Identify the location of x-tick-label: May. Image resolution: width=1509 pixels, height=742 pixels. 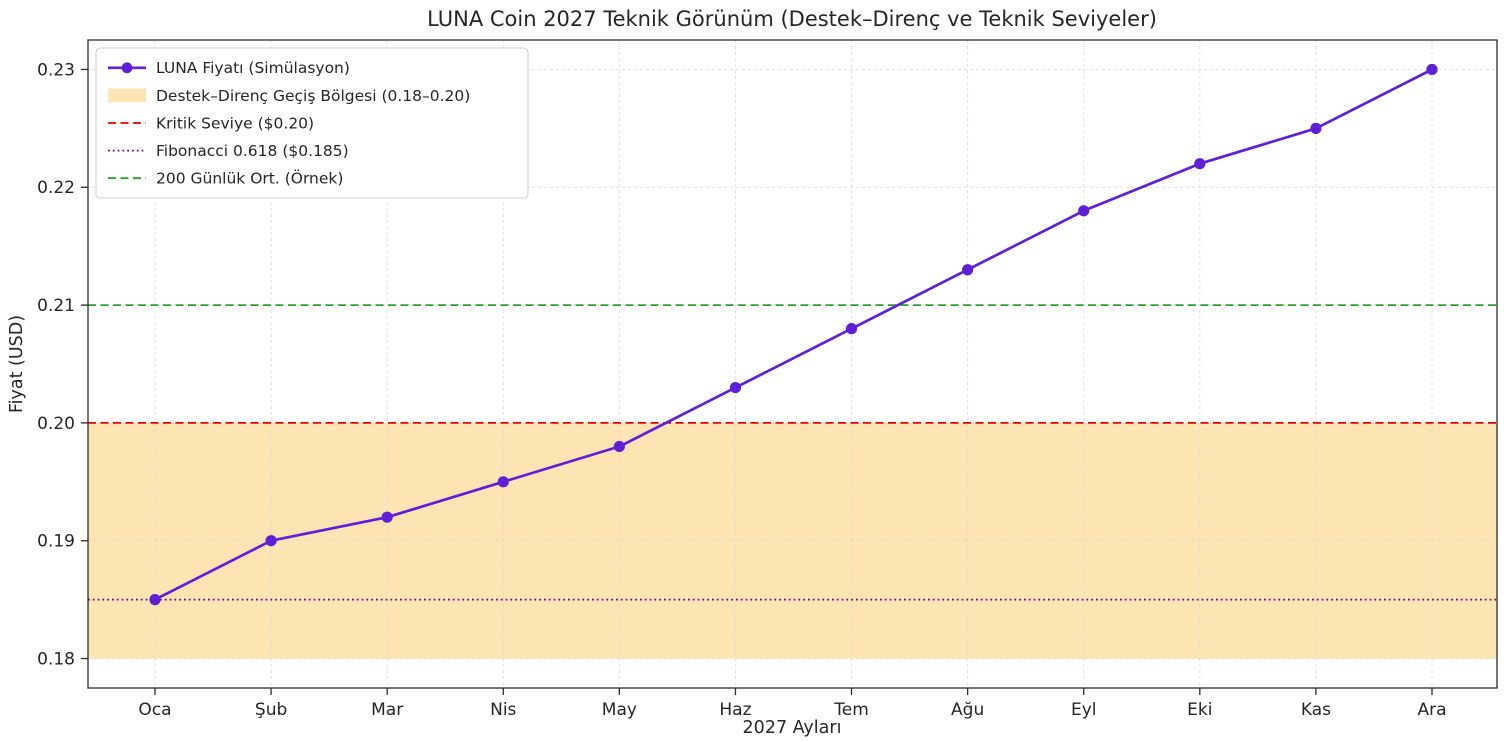
(619, 710).